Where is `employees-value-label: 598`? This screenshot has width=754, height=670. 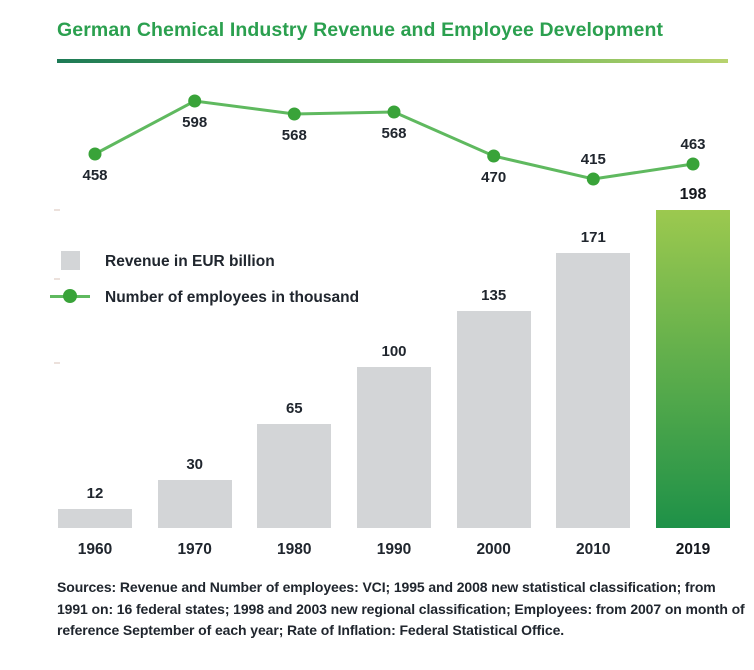
employees-value-label: 598 is located at coordinates (194, 122).